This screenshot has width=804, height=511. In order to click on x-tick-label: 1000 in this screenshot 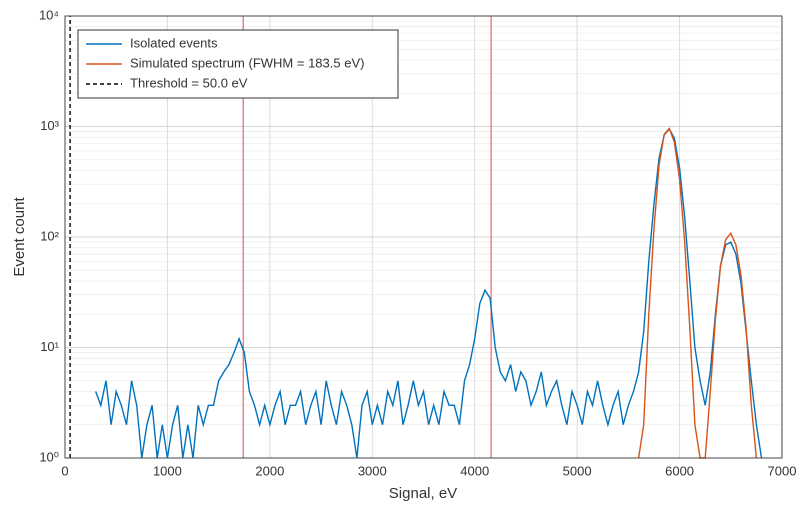, I will do `click(167, 470)`.